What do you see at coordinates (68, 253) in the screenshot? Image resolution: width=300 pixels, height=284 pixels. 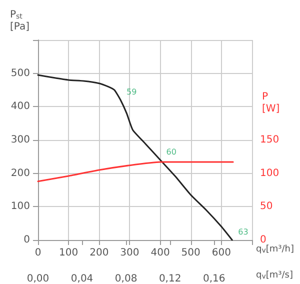 I see `x-tick-label: 100` at bounding box center [68, 253].